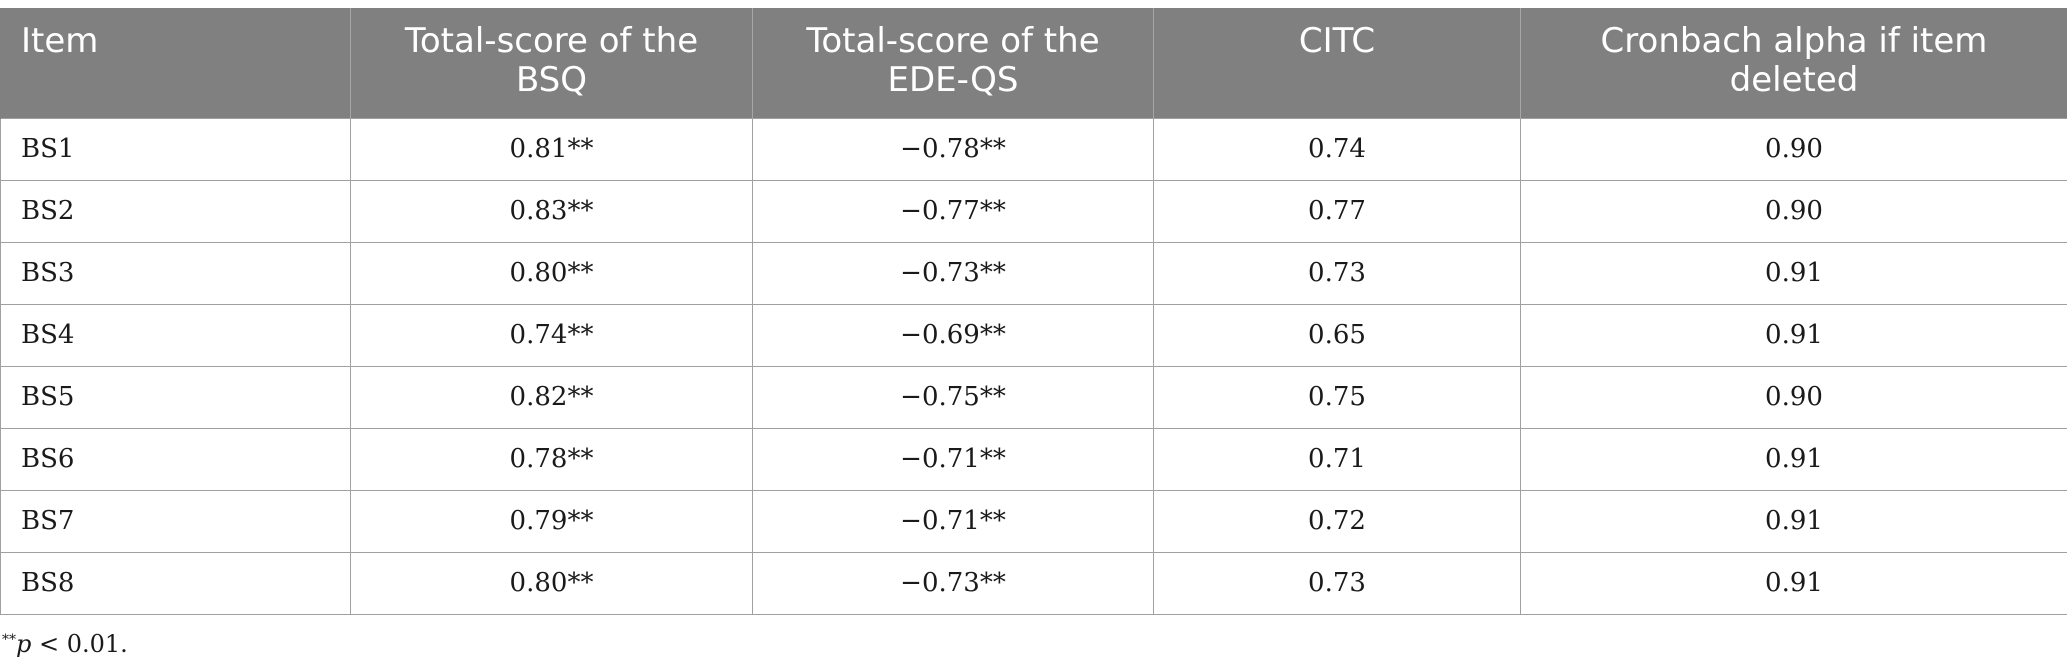  What do you see at coordinates (953, 63) in the screenshot?
I see `header-edeqs-total: Total-score of the EDE-QS` at bounding box center [953, 63].